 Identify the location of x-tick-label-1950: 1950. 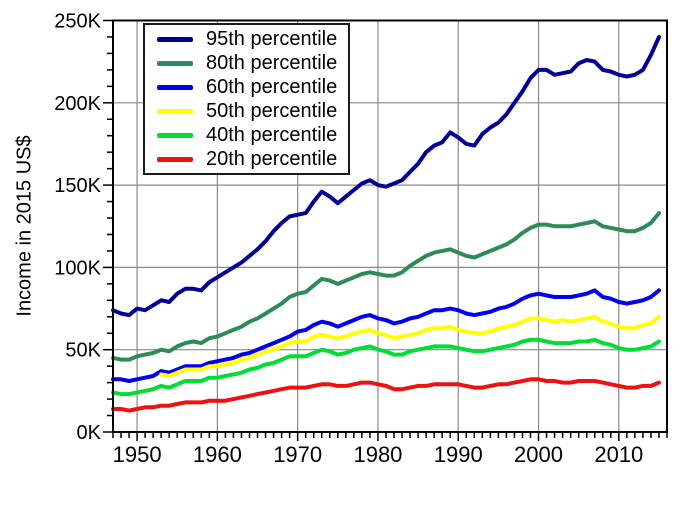
(137, 454).